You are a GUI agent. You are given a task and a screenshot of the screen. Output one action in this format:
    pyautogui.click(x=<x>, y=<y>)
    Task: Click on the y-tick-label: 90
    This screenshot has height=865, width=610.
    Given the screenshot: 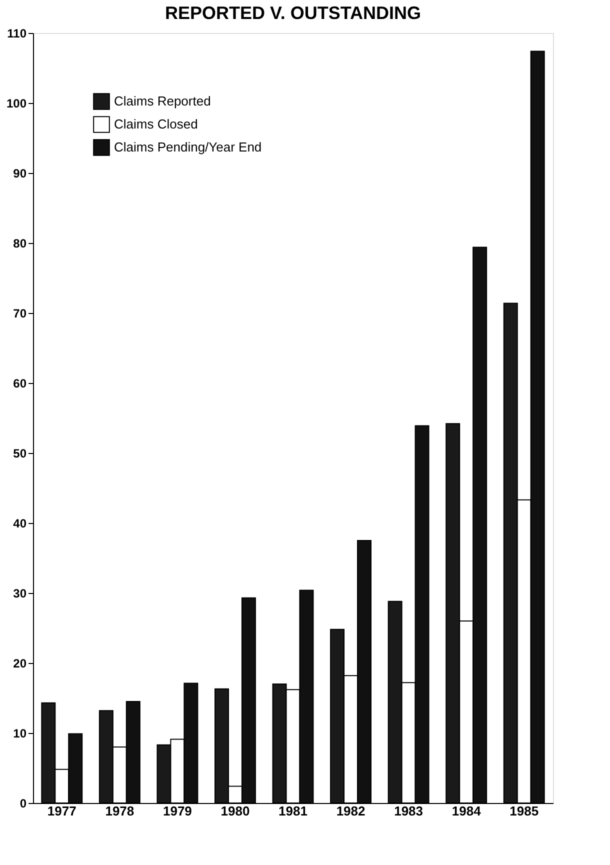 What is the action you would take?
    pyautogui.click(x=20, y=173)
    